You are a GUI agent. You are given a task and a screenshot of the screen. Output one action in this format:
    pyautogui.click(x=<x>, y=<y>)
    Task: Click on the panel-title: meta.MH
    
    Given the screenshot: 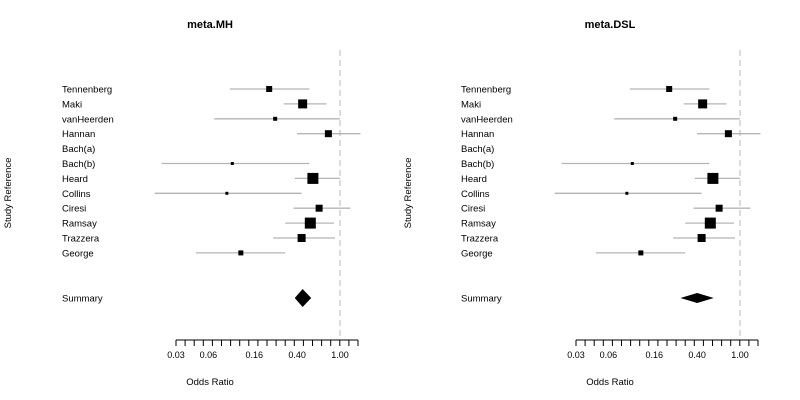 What is the action you would take?
    pyautogui.click(x=210, y=25)
    